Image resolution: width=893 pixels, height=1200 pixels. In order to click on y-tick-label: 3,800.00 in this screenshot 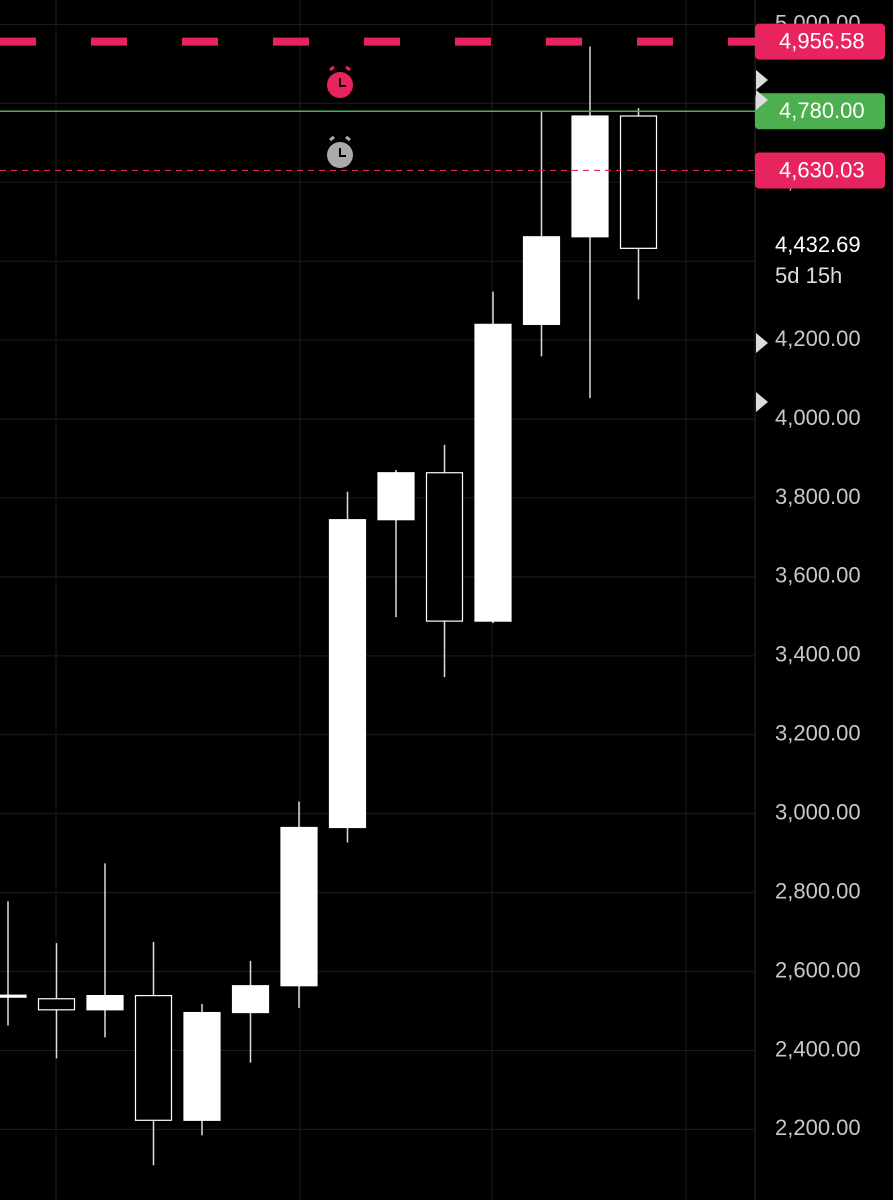, I will do `click(818, 496)`.